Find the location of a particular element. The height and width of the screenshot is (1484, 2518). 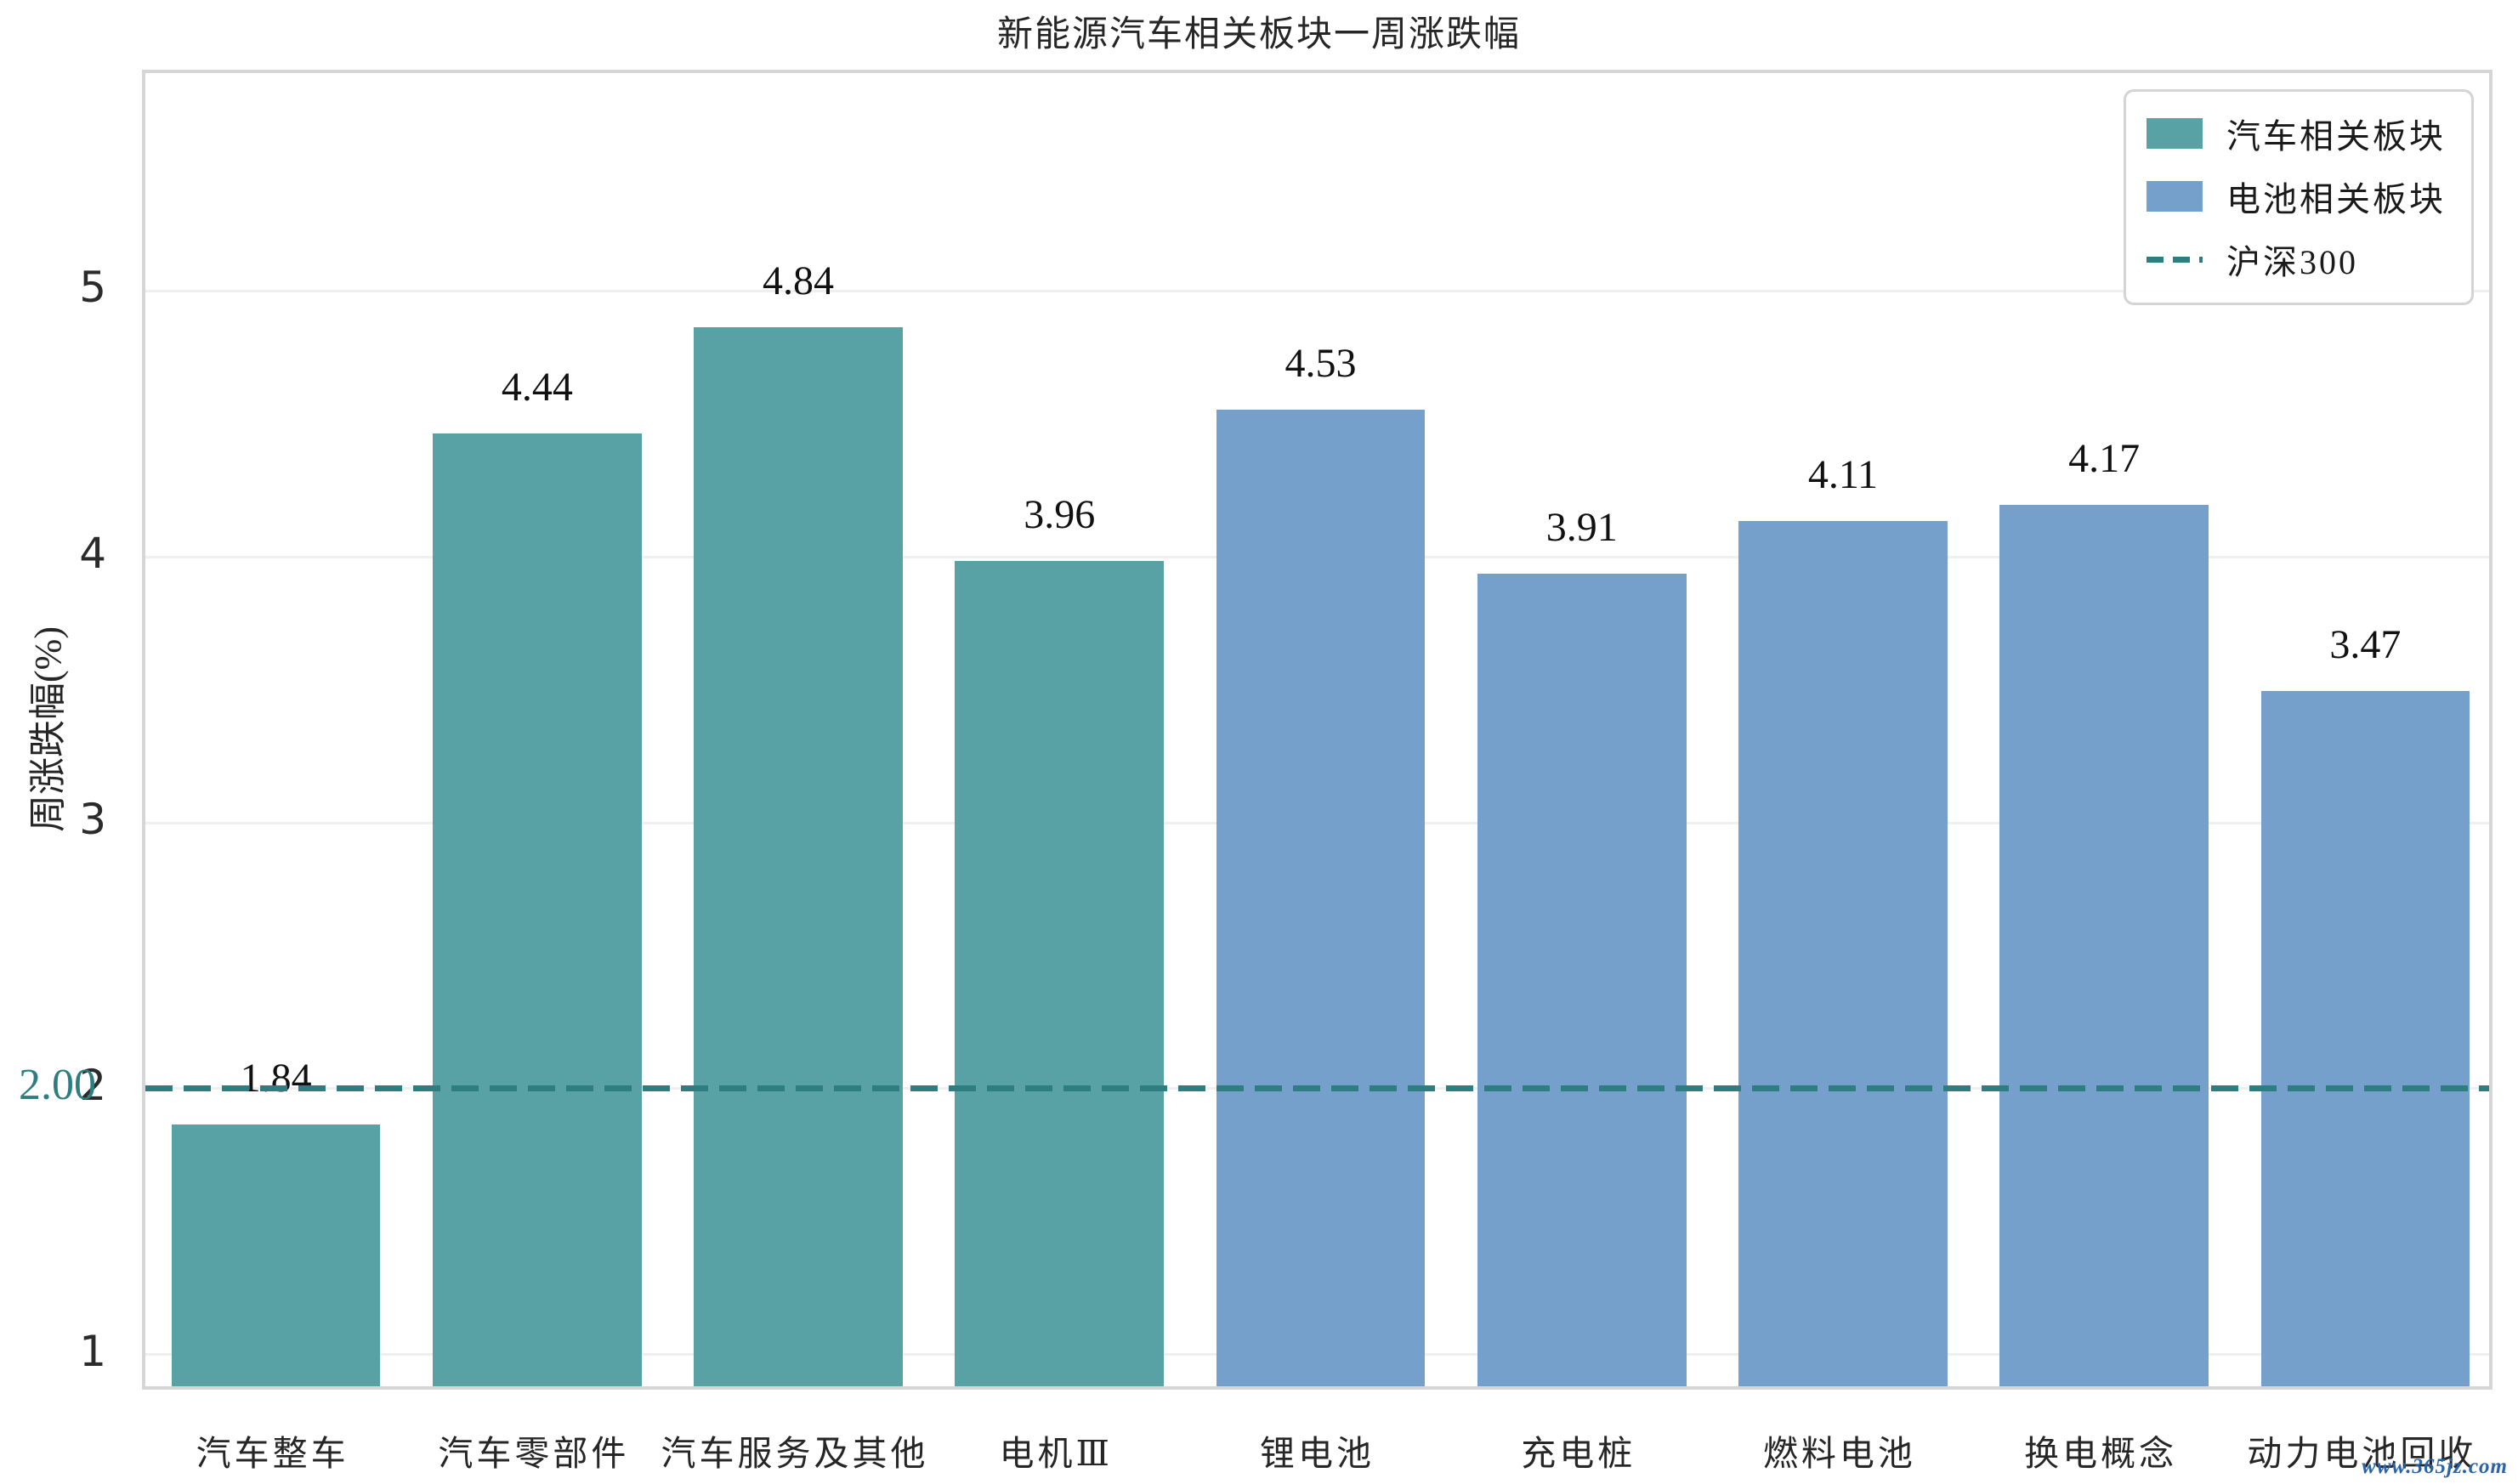

battery-sector-swatch is located at coordinates (2175, 196).